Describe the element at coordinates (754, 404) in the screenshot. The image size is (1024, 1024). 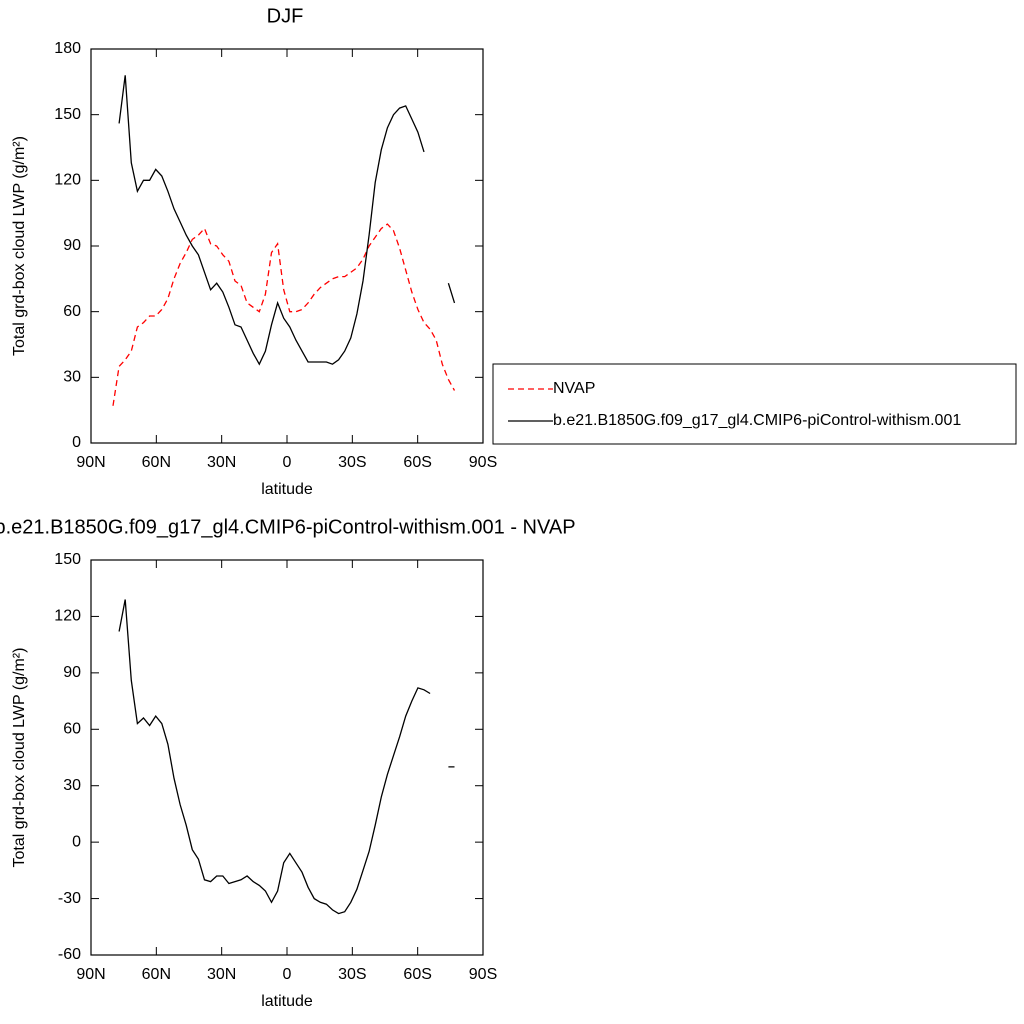
I see `legend-box` at that location.